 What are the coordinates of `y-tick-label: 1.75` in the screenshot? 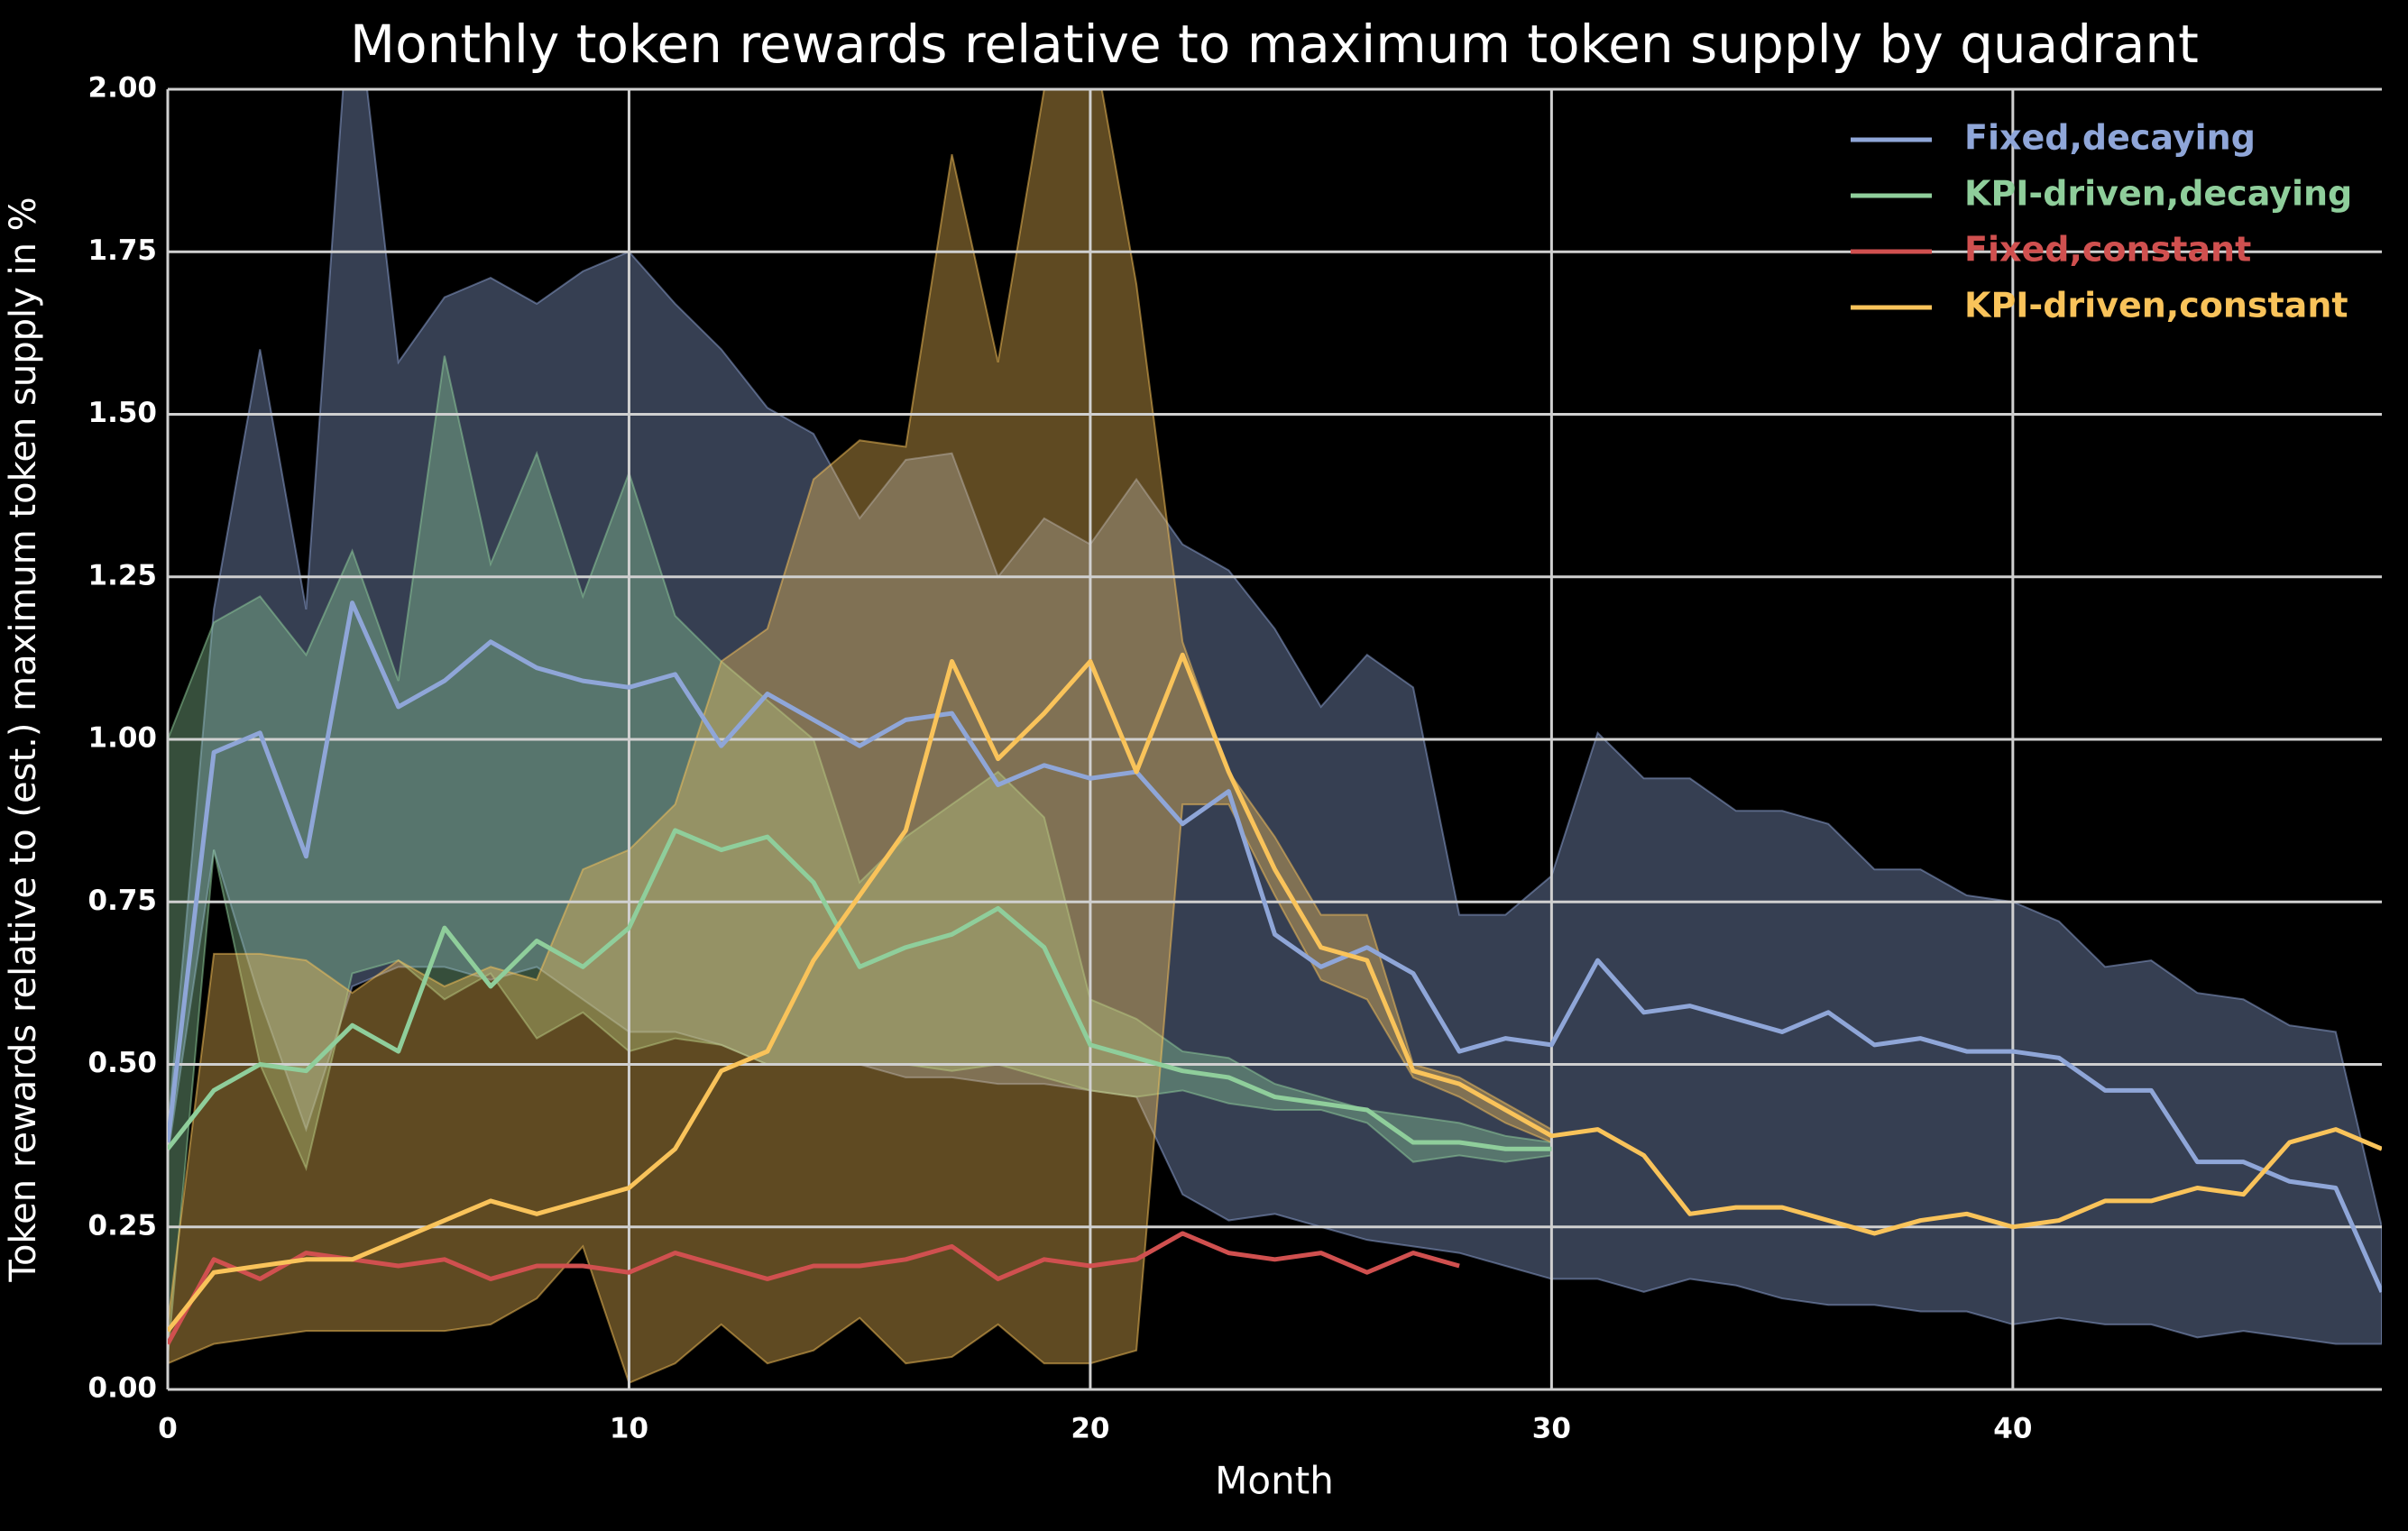 It's located at (123, 250).